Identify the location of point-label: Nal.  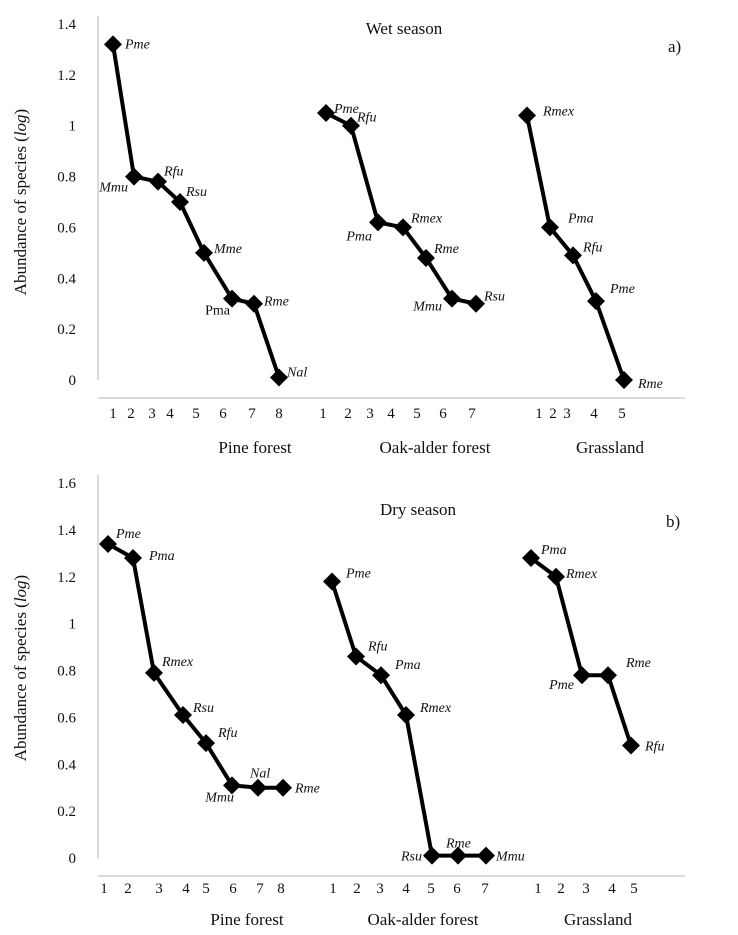
(259, 774).